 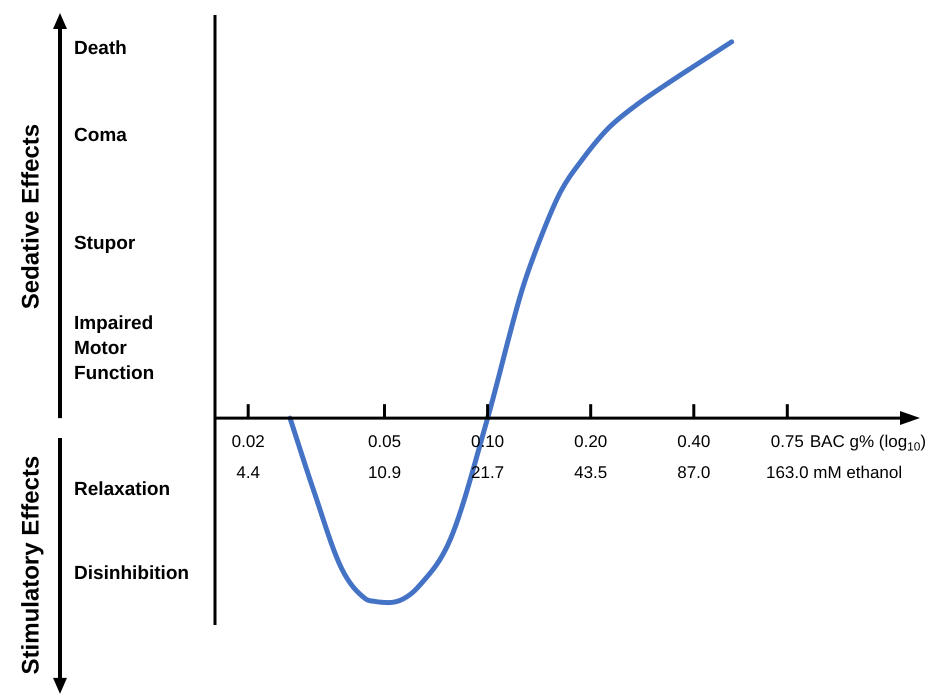 What do you see at coordinates (100, 49) in the screenshot?
I see `text: Death` at bounding box center [100, 49].